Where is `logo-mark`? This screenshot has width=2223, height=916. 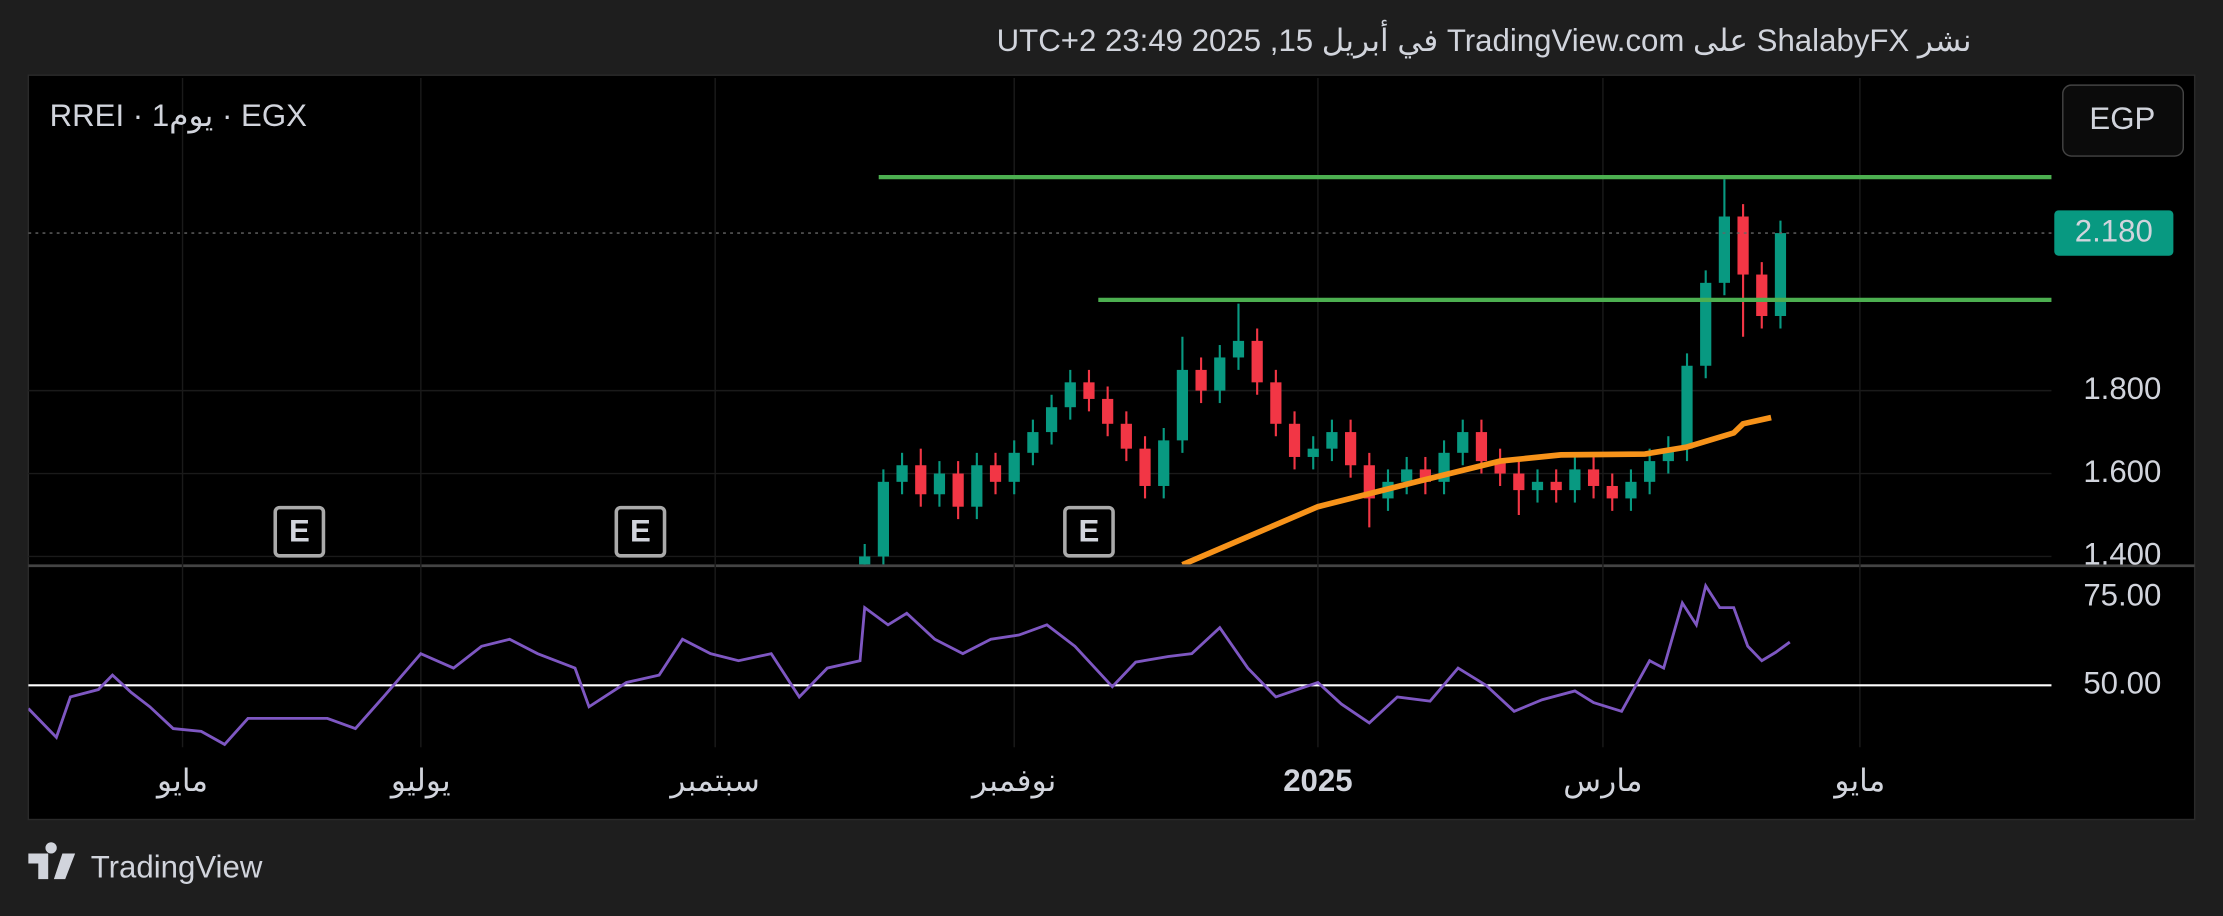 logo-mark is located at coordinates (52, 861).